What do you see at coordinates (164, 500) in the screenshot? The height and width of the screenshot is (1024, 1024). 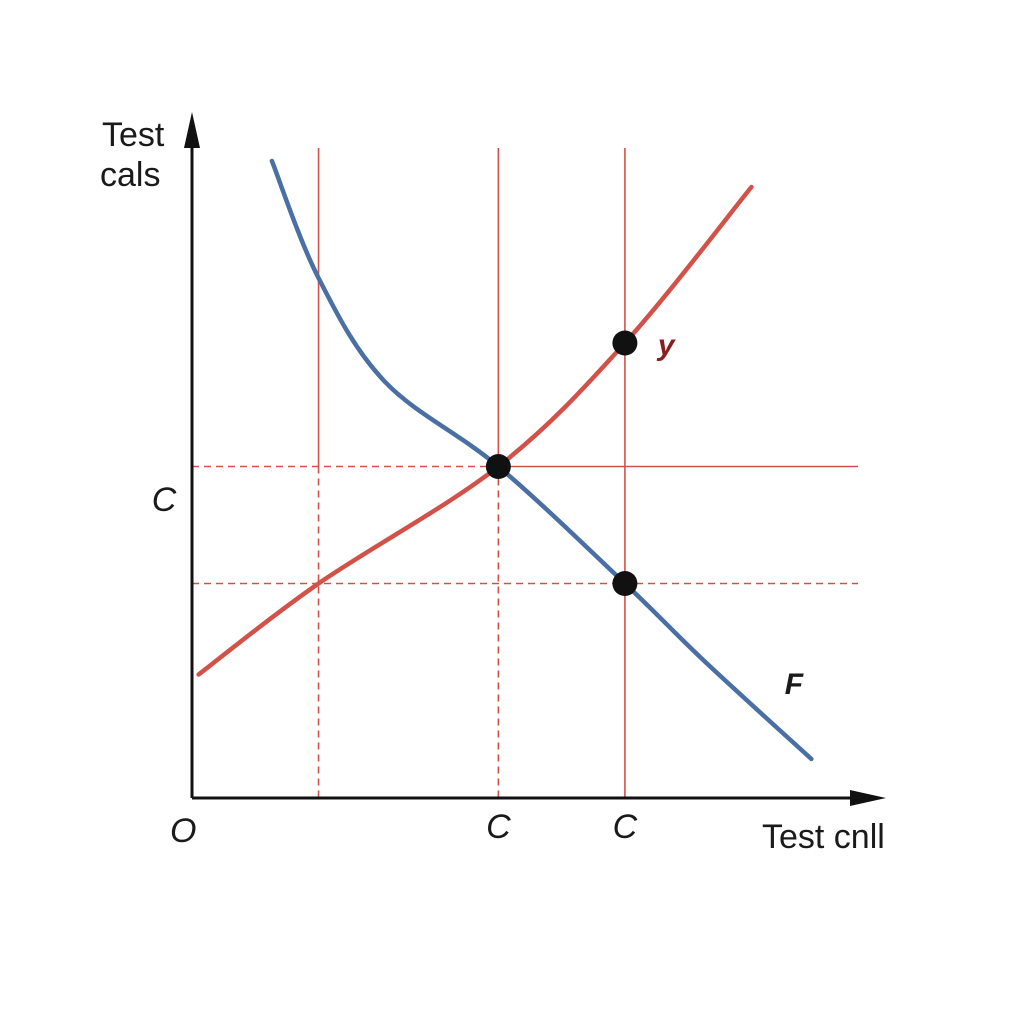 I see `y-tick-label-0: C` at bounding box center [164, 500].